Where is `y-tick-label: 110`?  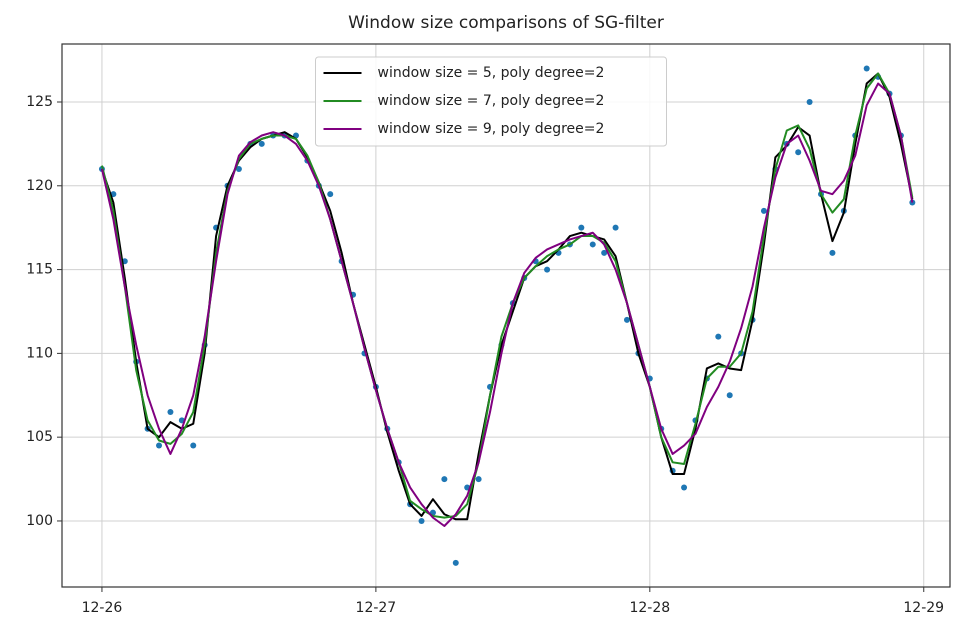
y-tick-label: 110 is located at coordinates (39, 353).